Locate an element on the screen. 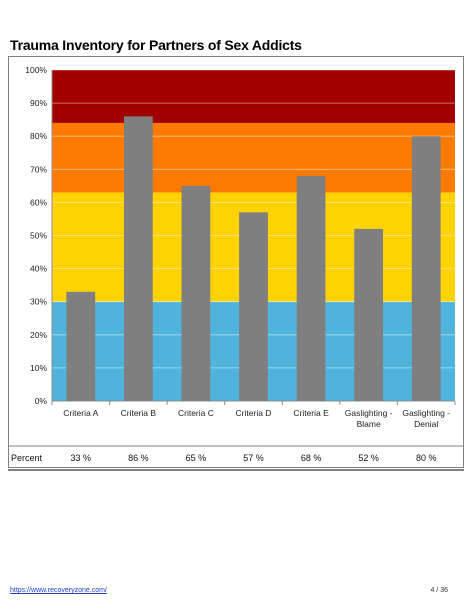 The width and height of the screenshot is (473, 600). y-tick-label: 60% is located at coordinates (38, 202).